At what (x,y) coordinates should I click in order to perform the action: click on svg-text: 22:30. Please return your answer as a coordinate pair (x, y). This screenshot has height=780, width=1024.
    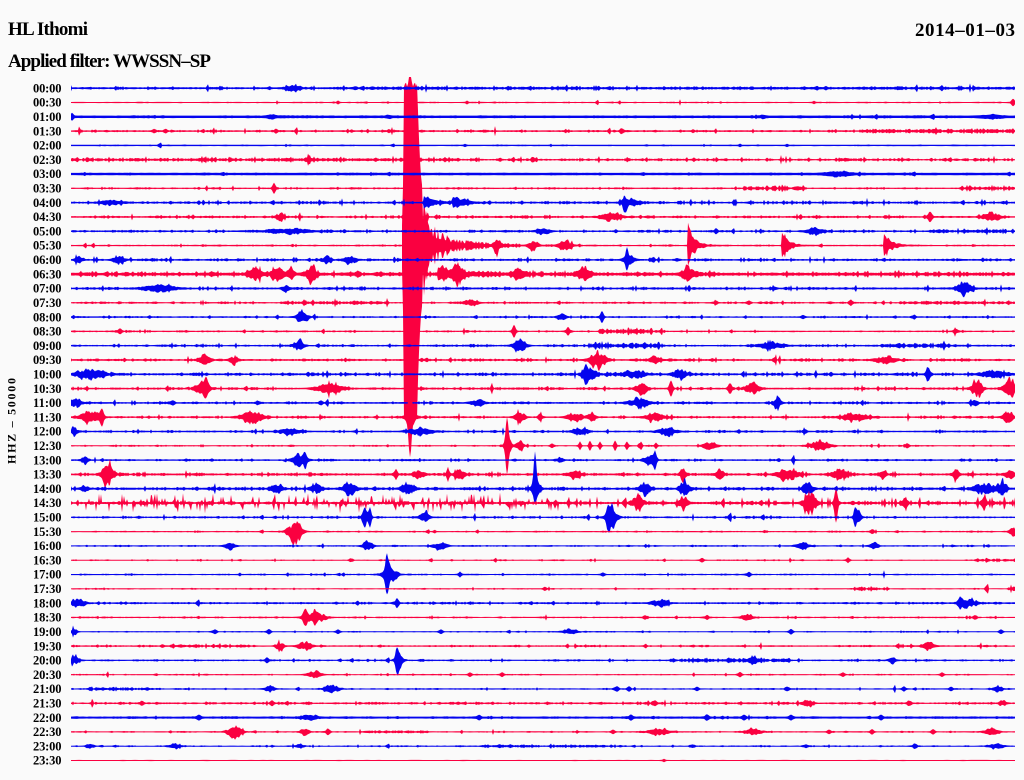
    Looking at the image, I should click on (47, 732).